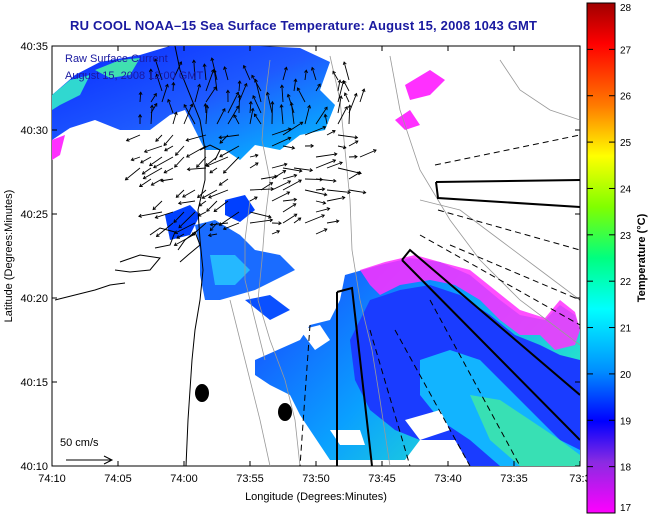 The height and width of the screenshot is (518, 651). I want to click on scale-label: 50 cm/s, so click(79, 443).